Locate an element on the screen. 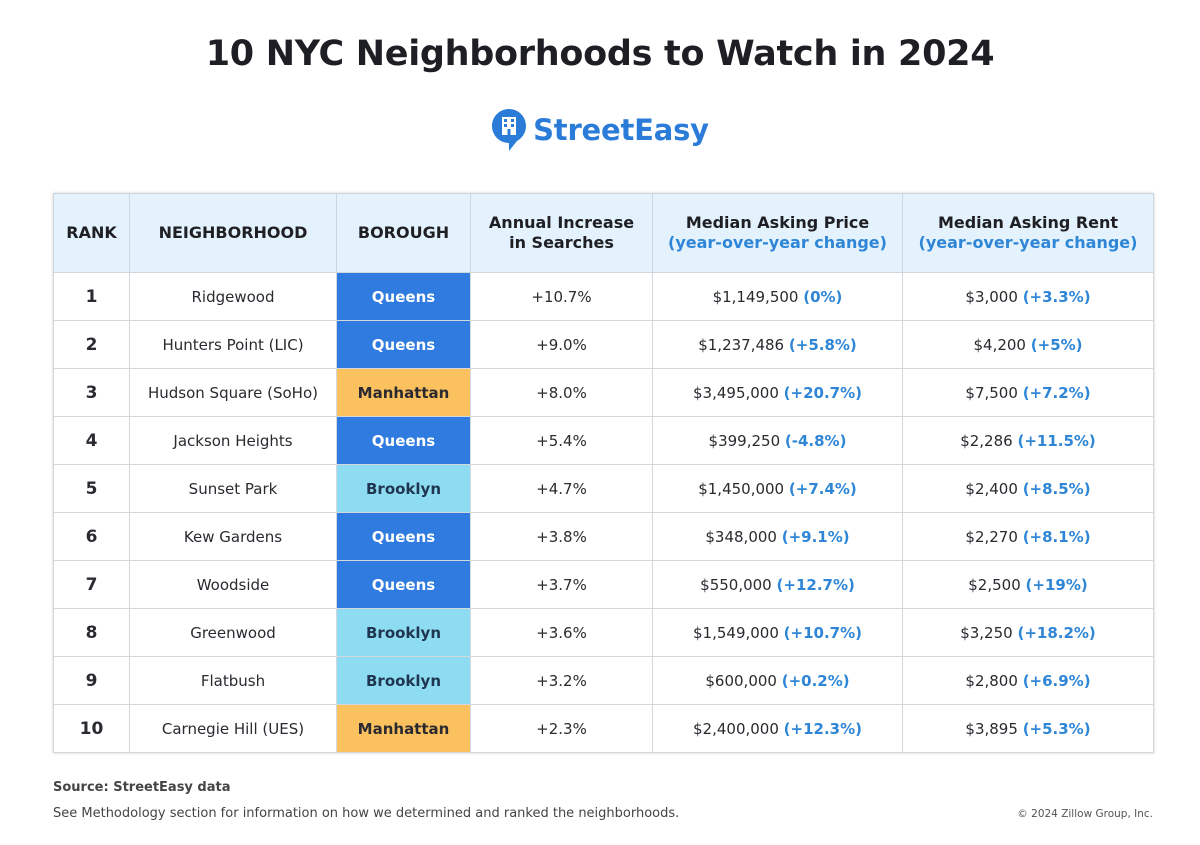  header-rent-line1: Median Asking Rent is located at coordinates (1028, 222).